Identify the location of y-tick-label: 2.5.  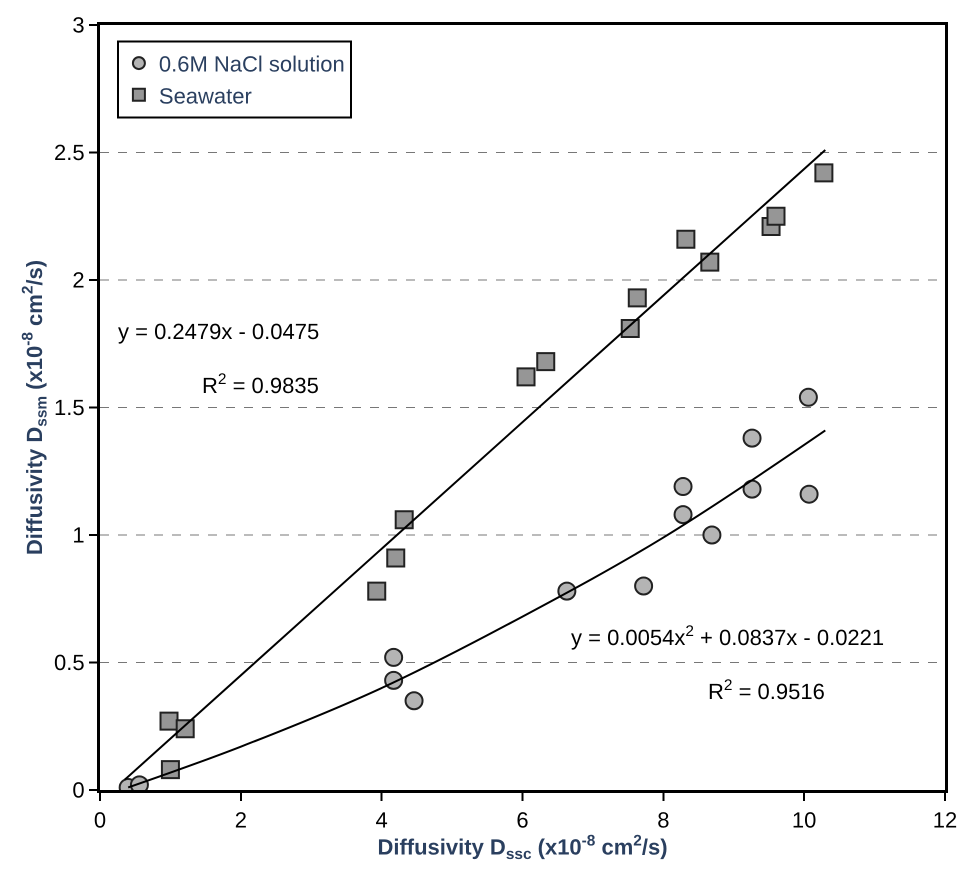
(69, 153).